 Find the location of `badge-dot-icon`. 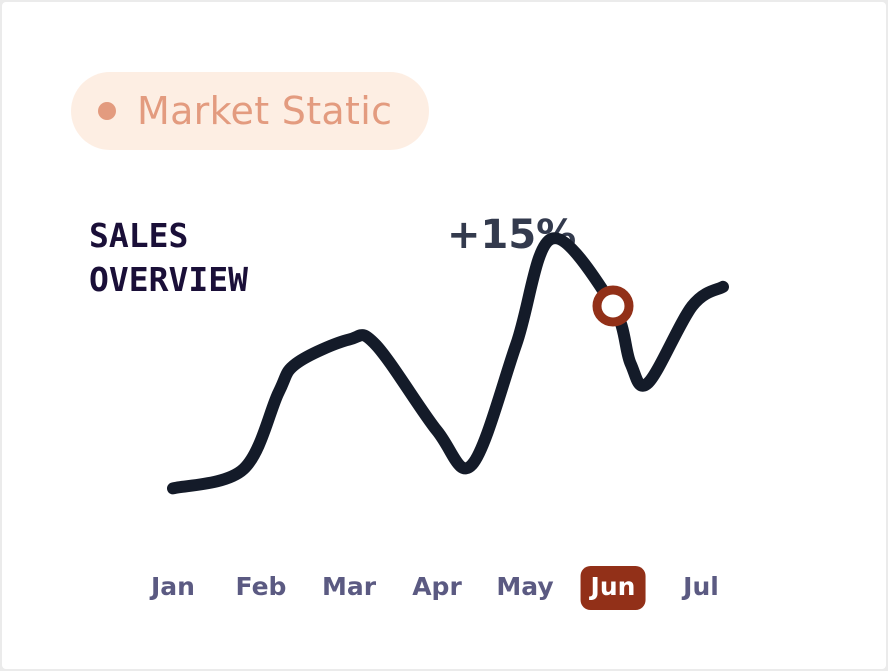

badge-dot-icon is located at coordinates (107, 111).